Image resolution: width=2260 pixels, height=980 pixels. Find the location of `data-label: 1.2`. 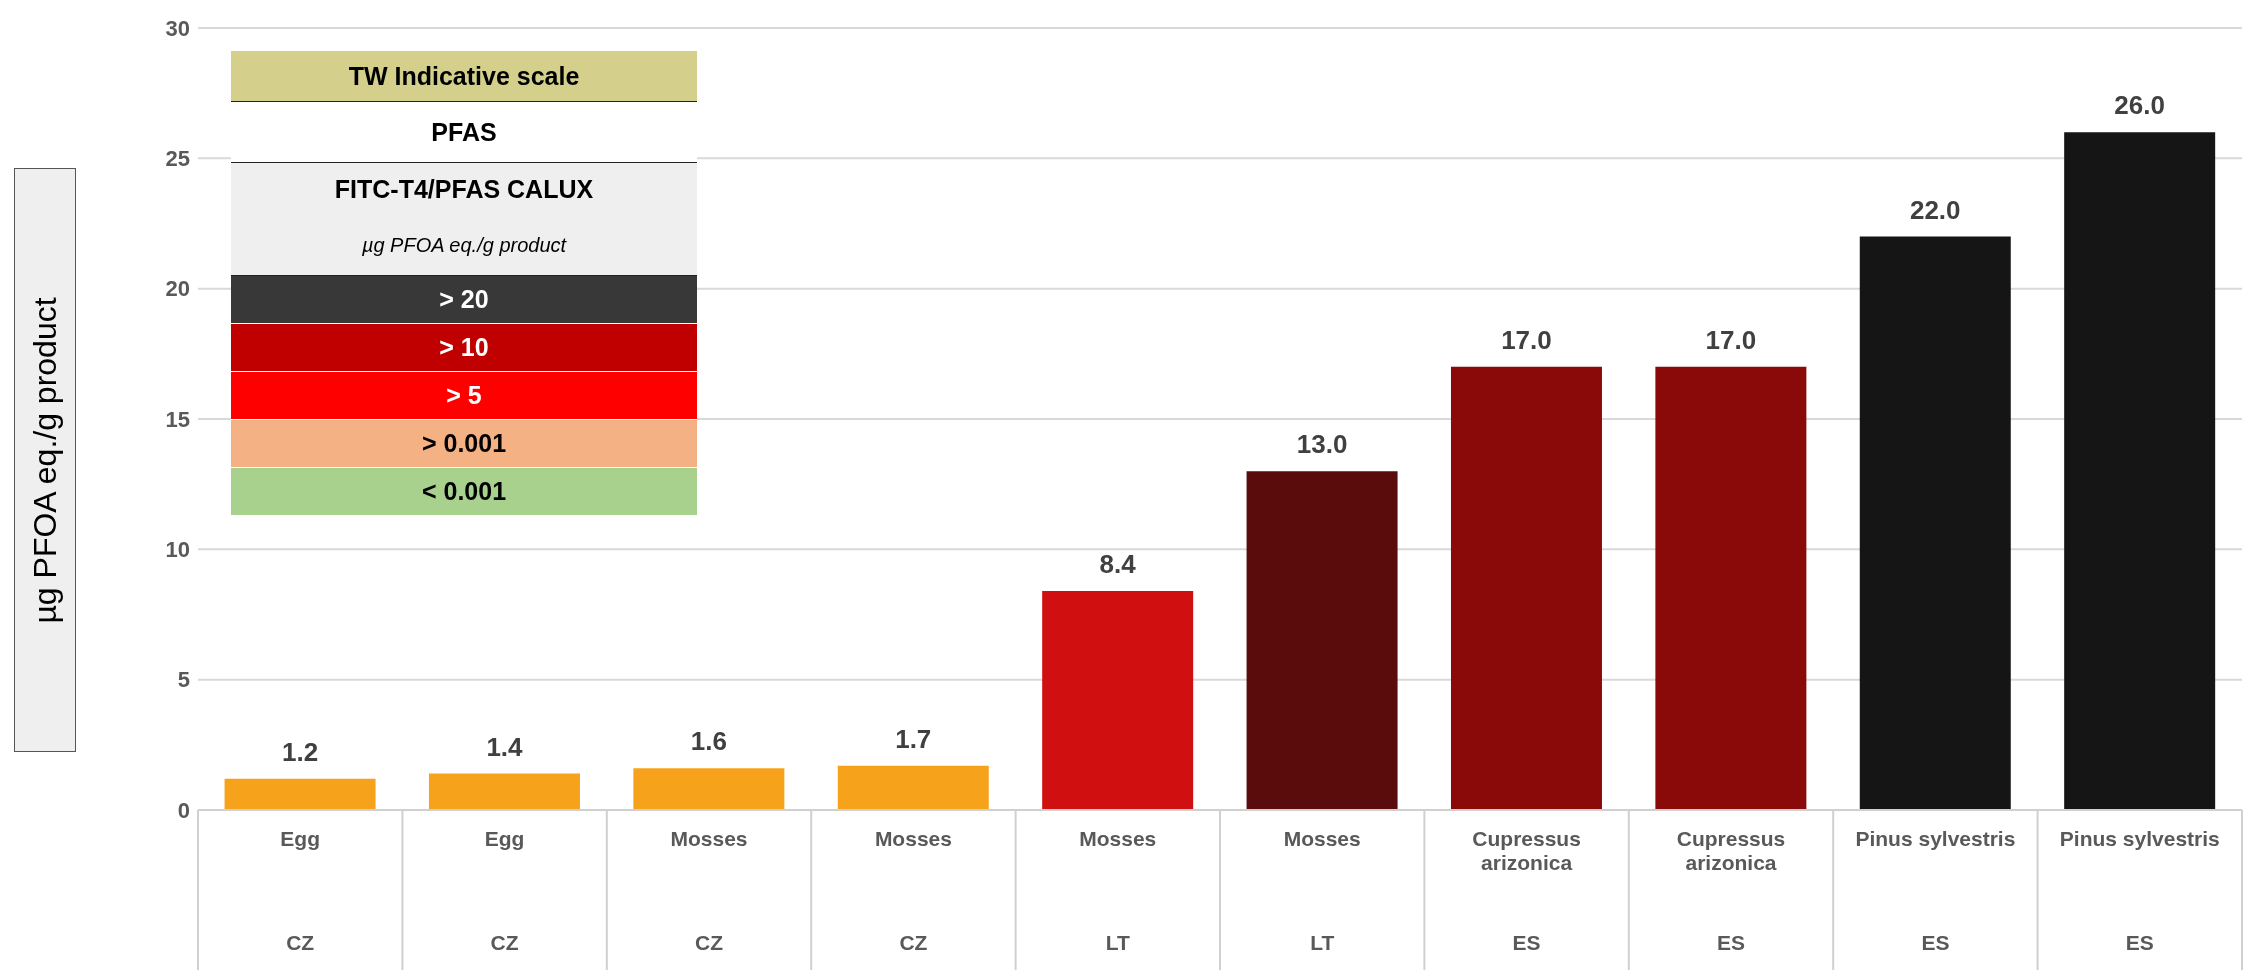

data-label: 1.2 is located at coordinates (300, 751).